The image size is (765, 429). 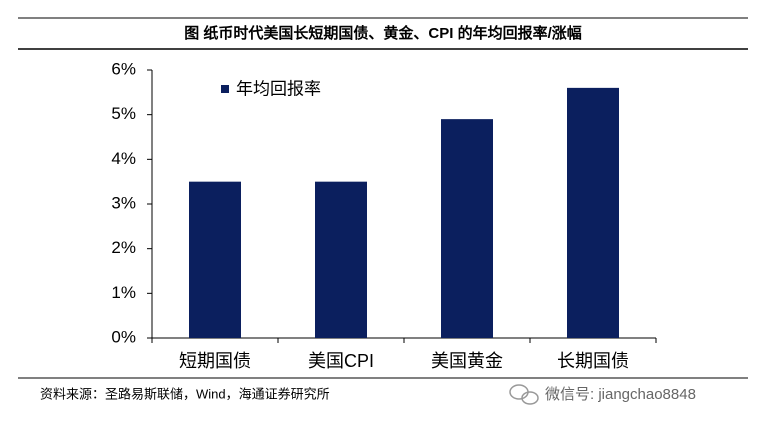 I want to click on watermark: 微信号: jiangchao8848, so click(x=620, y=394).